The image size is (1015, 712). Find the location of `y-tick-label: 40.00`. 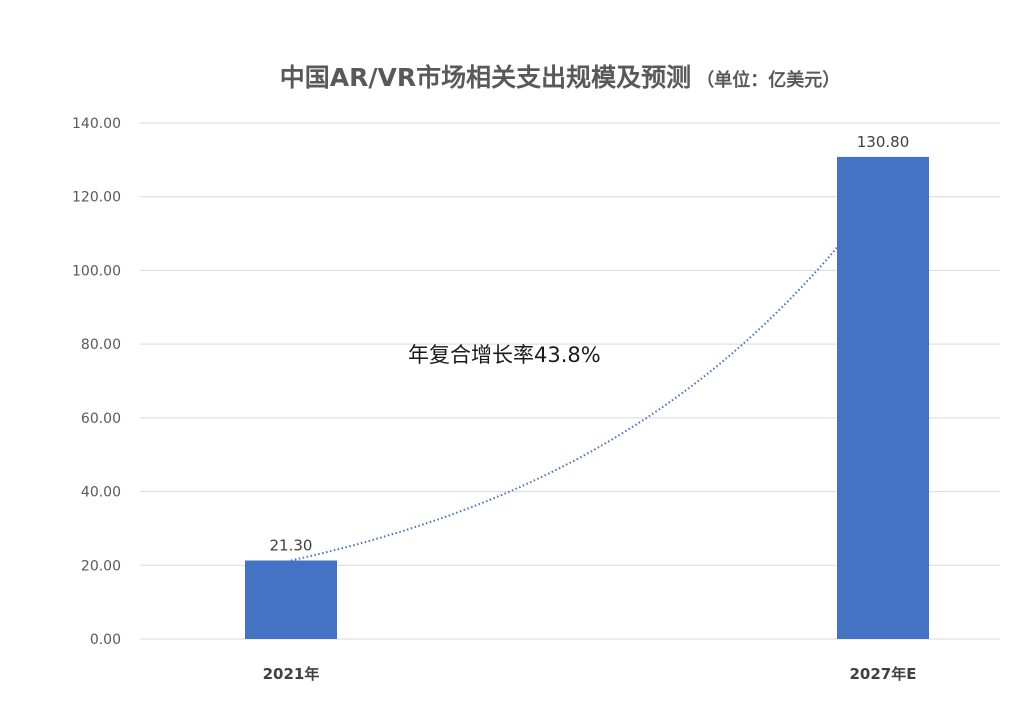

y-tick-label: 40.00 is located at coordinates (101, 493).